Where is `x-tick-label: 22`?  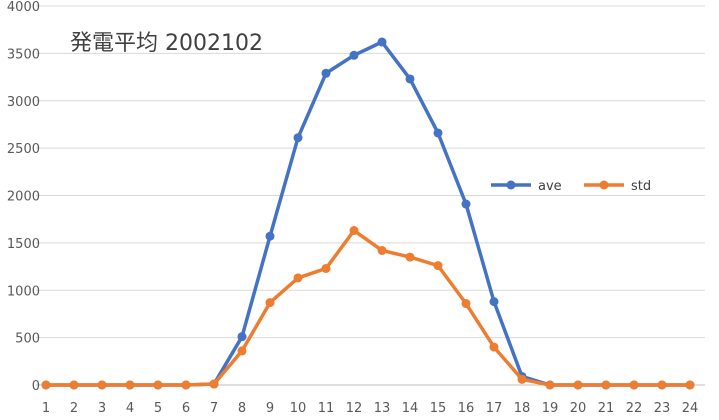 x-tick-label: 22 is located at coordinates (634, 408).